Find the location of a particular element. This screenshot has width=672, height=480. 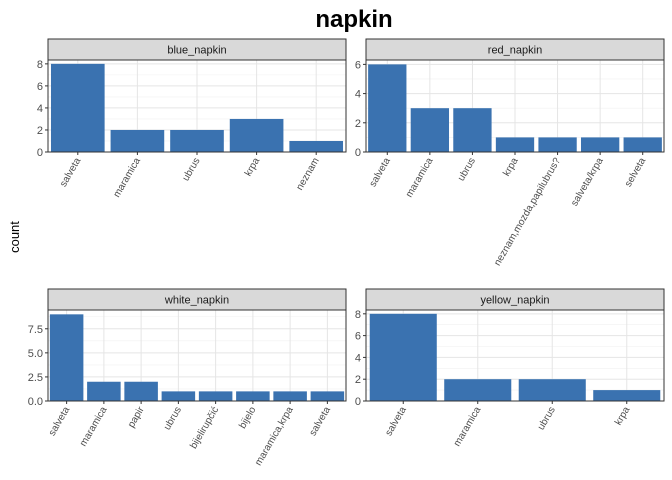

facet-strip-label: yellow_napkin is located at coordinates (514, 301).